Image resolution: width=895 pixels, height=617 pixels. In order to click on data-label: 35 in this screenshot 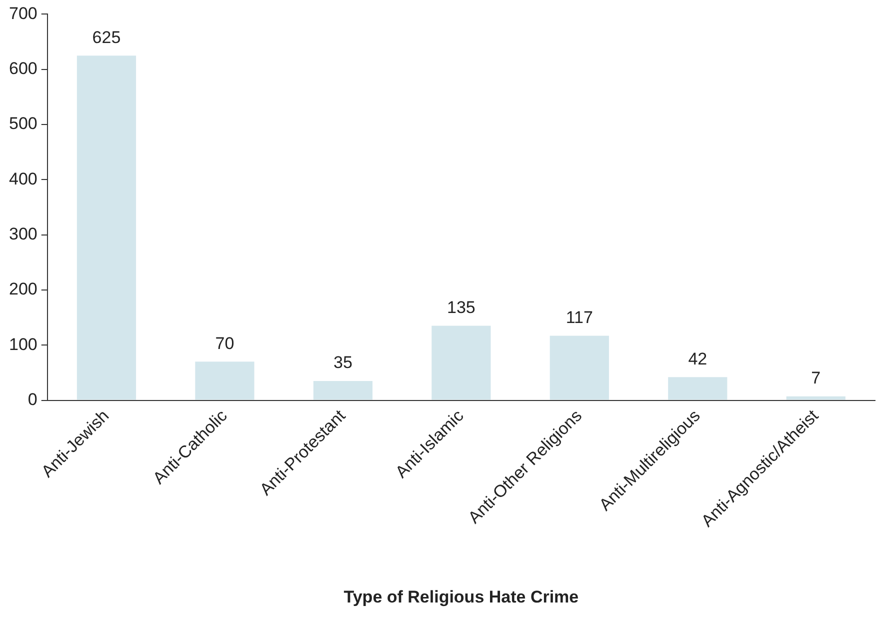, I will do `click(342, 362)`.